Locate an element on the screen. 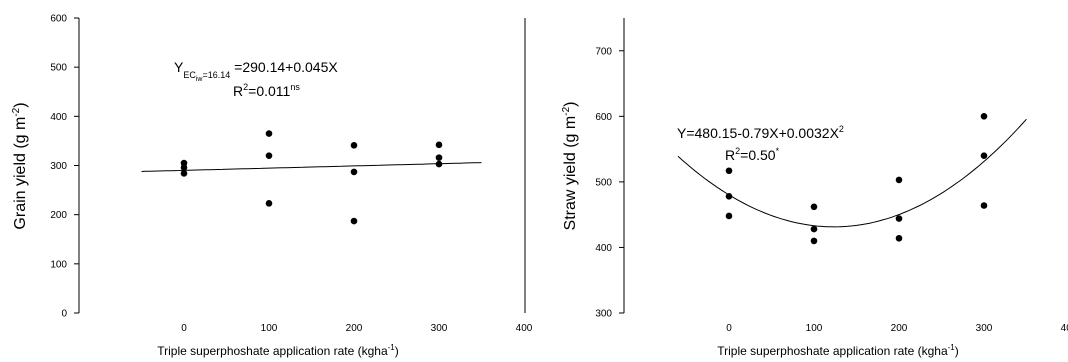 This screenshot has height=362, width=1068. y-axis-label: Grain yield (g m-2) is located at coordinates (20, 165).